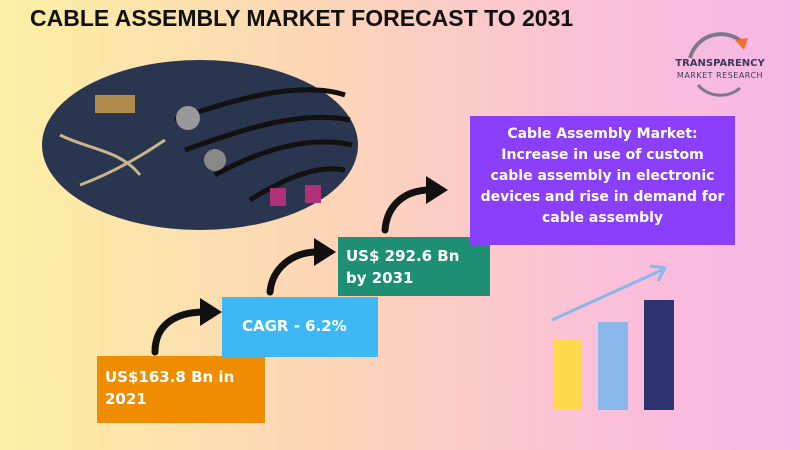  What do you see at coordinates (300, 327) in the screenshot?
I see `step-box: CAGR - 6.2%` at bounding box center [300, 327].